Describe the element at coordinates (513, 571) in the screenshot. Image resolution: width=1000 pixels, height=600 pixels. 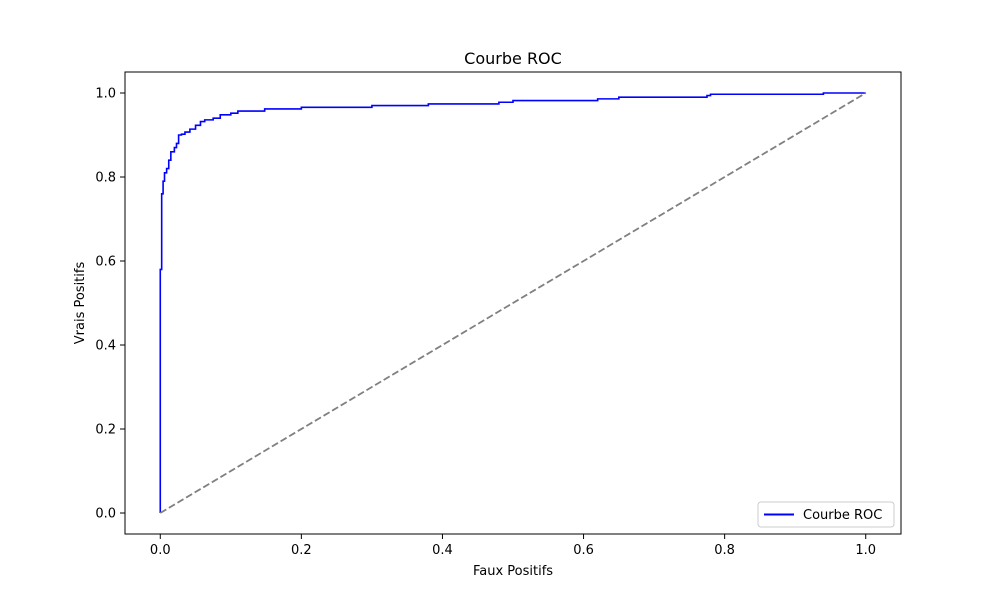
I see `x-axis-label: Faux Positifs` at that location.